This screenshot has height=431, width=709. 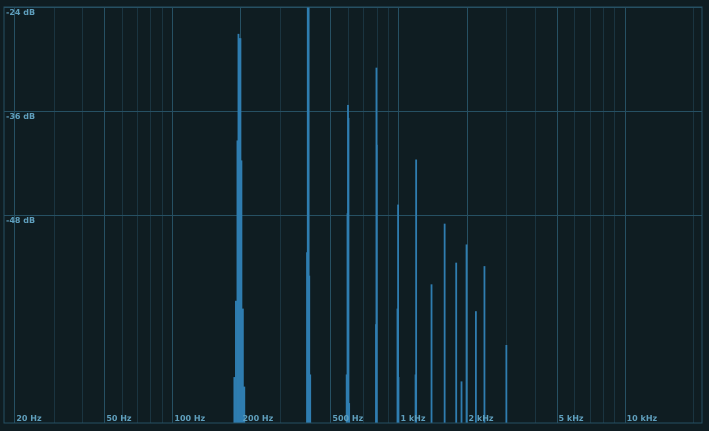 What do you see at coordinates (642, 418) in the screenshot?
I see `x-tick-label: 10 kHz` at bounding box center [642, 418].